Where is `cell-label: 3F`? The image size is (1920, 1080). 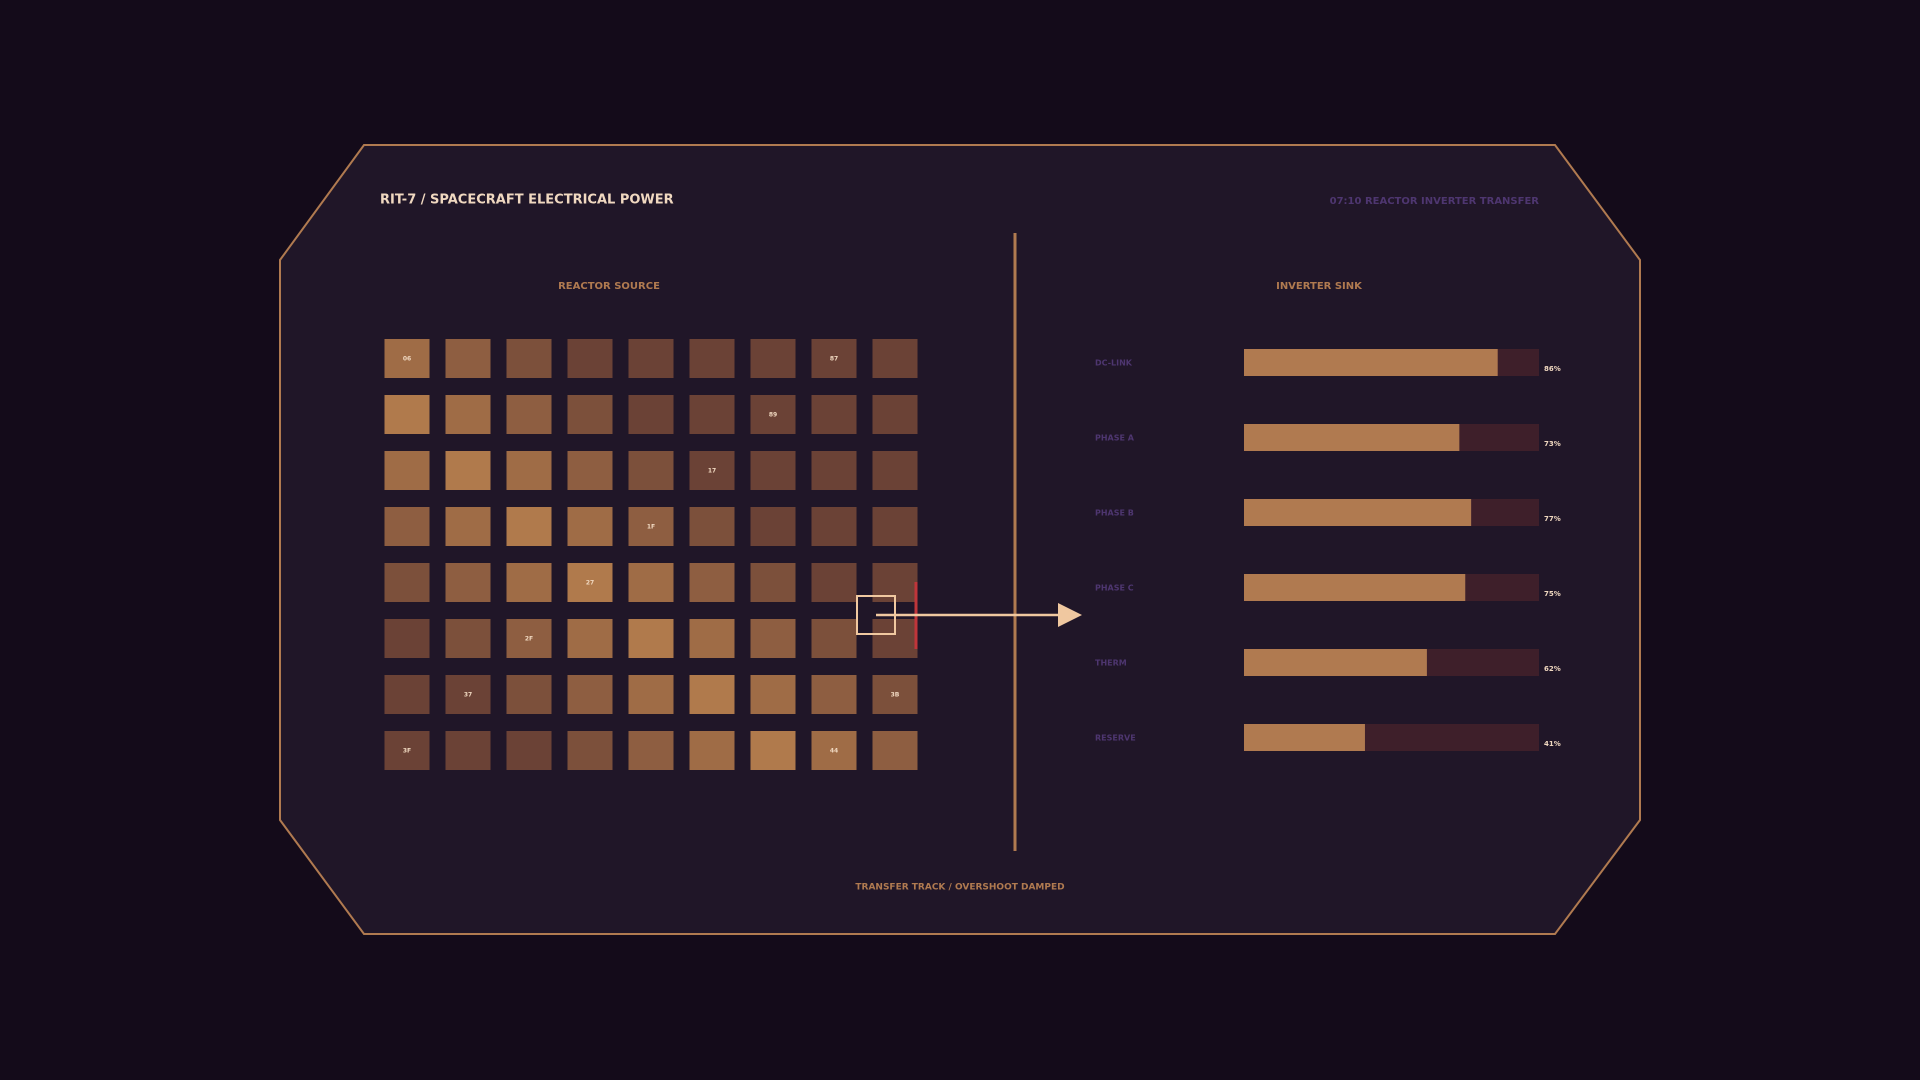
cell-label: 3F is located at coordinates (407, 751).